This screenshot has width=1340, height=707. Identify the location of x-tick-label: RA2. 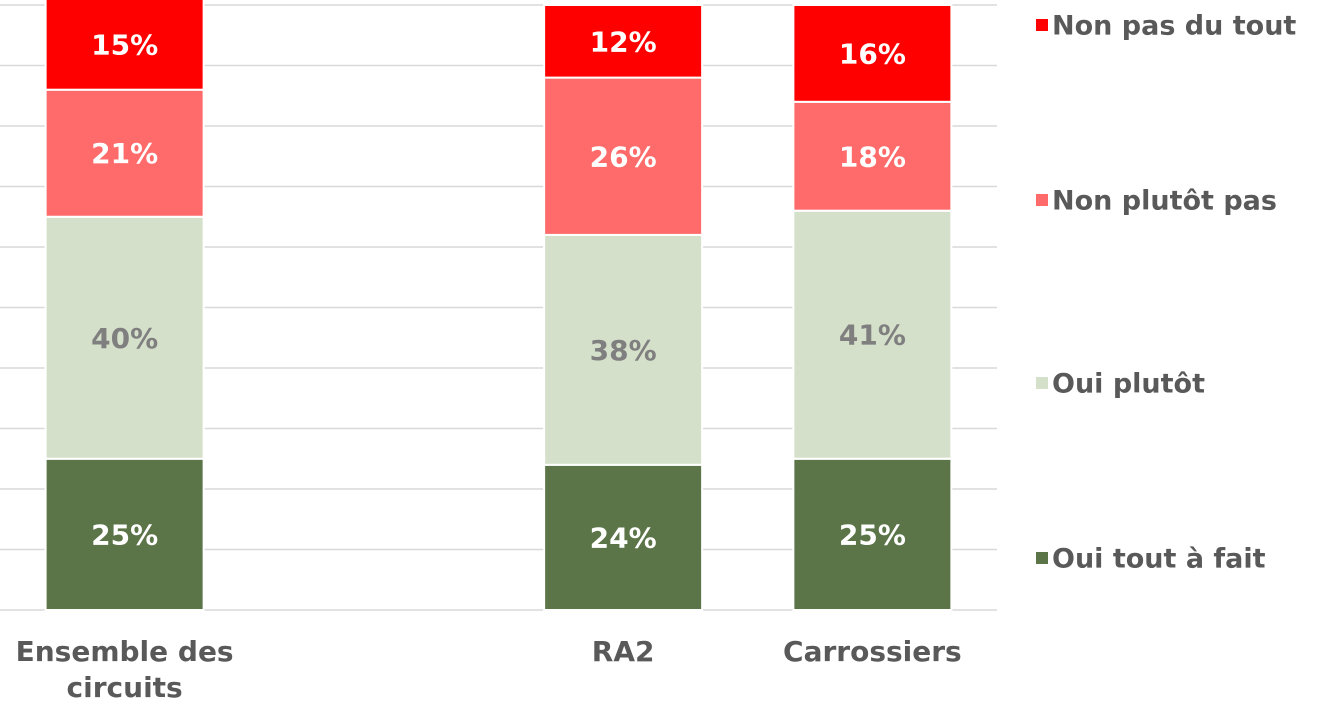
(623, 651).